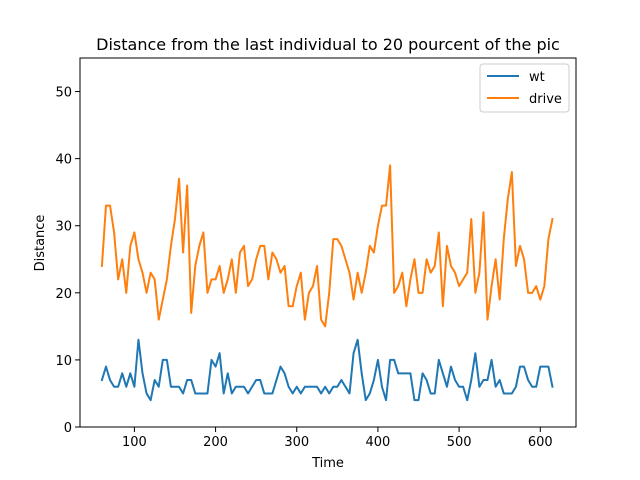 This screenshot has height=480, width=640. I want to click on x-tick-label: 100, so click(134, 442).